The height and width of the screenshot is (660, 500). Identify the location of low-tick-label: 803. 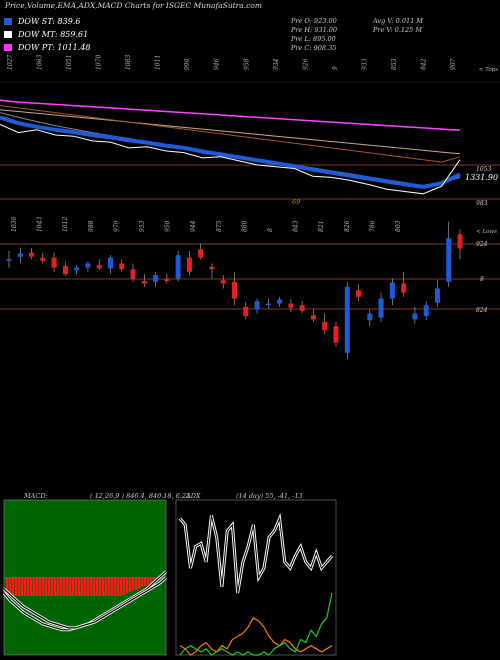
(398, 226).